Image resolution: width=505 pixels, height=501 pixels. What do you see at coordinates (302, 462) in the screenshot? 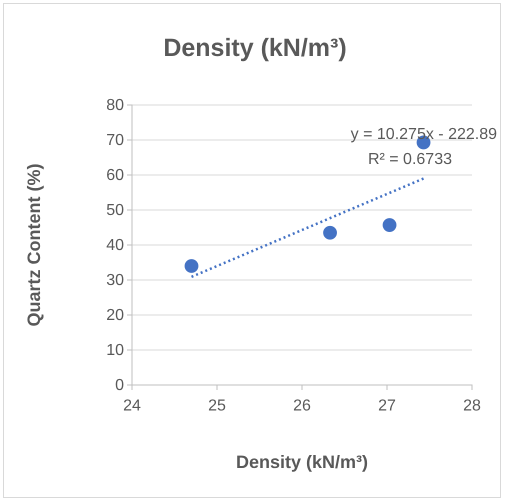
I see `x-axis-title: Density (kN/m³)` at bounding box center [302, 462].